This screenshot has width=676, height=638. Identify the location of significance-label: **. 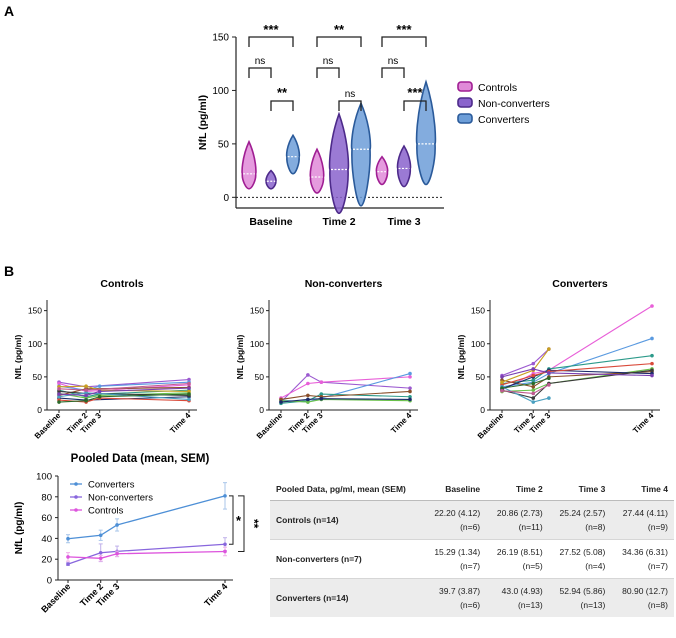
(339, 29).